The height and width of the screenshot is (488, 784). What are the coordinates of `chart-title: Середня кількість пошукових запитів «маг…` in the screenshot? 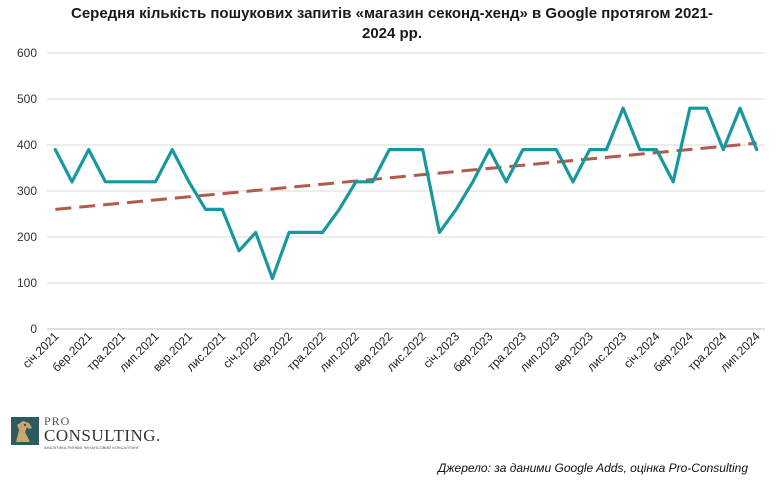 It's located at (392, 24).